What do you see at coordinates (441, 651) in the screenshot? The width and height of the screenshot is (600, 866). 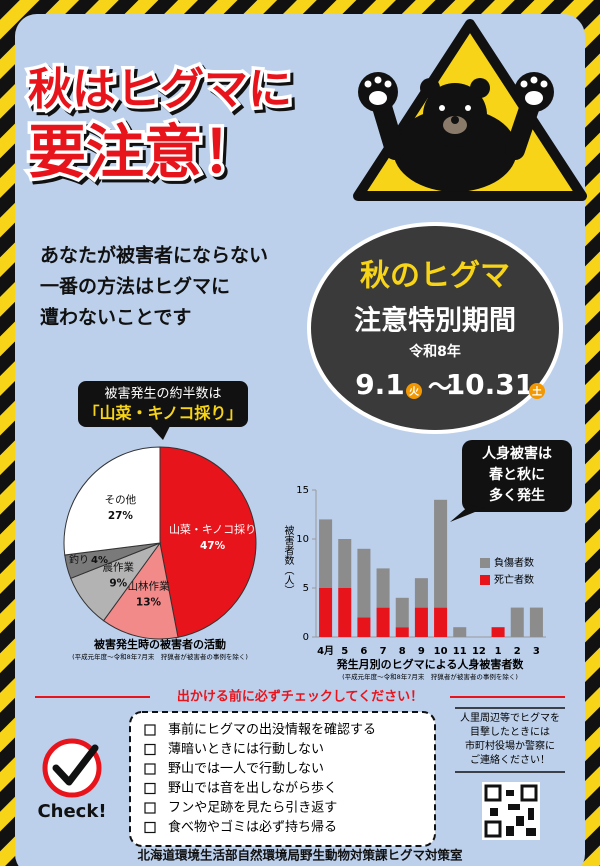 I see `x-tick-label: 10` at bounding box center [441, 651].